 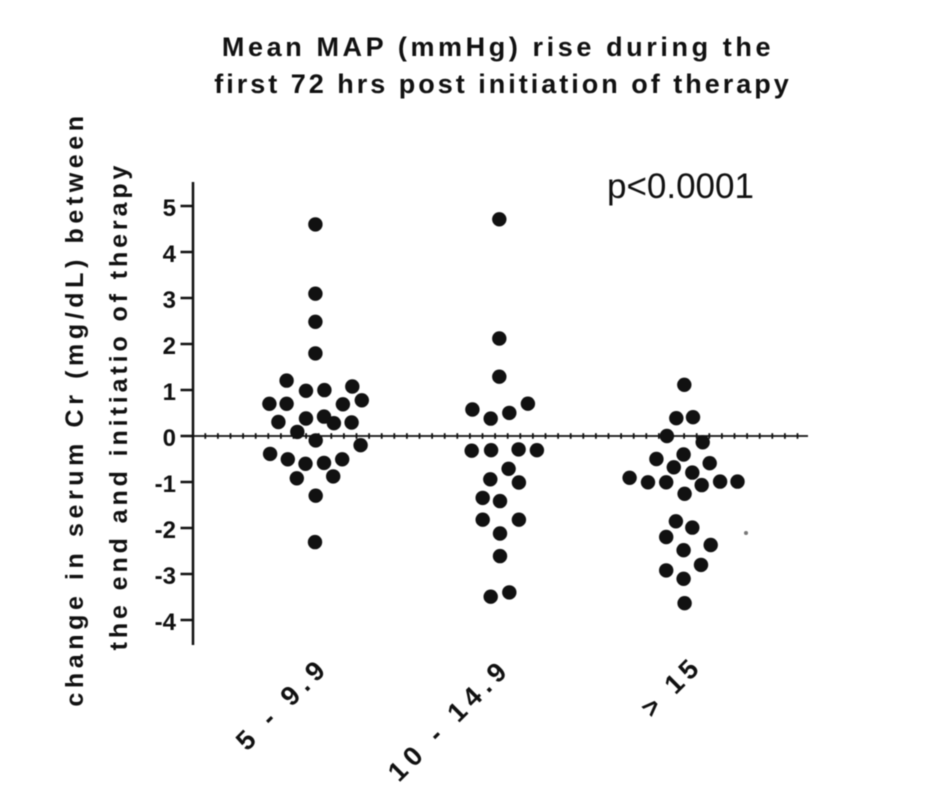 I want to click on svg-text: -4, so click(x=166, y=622).